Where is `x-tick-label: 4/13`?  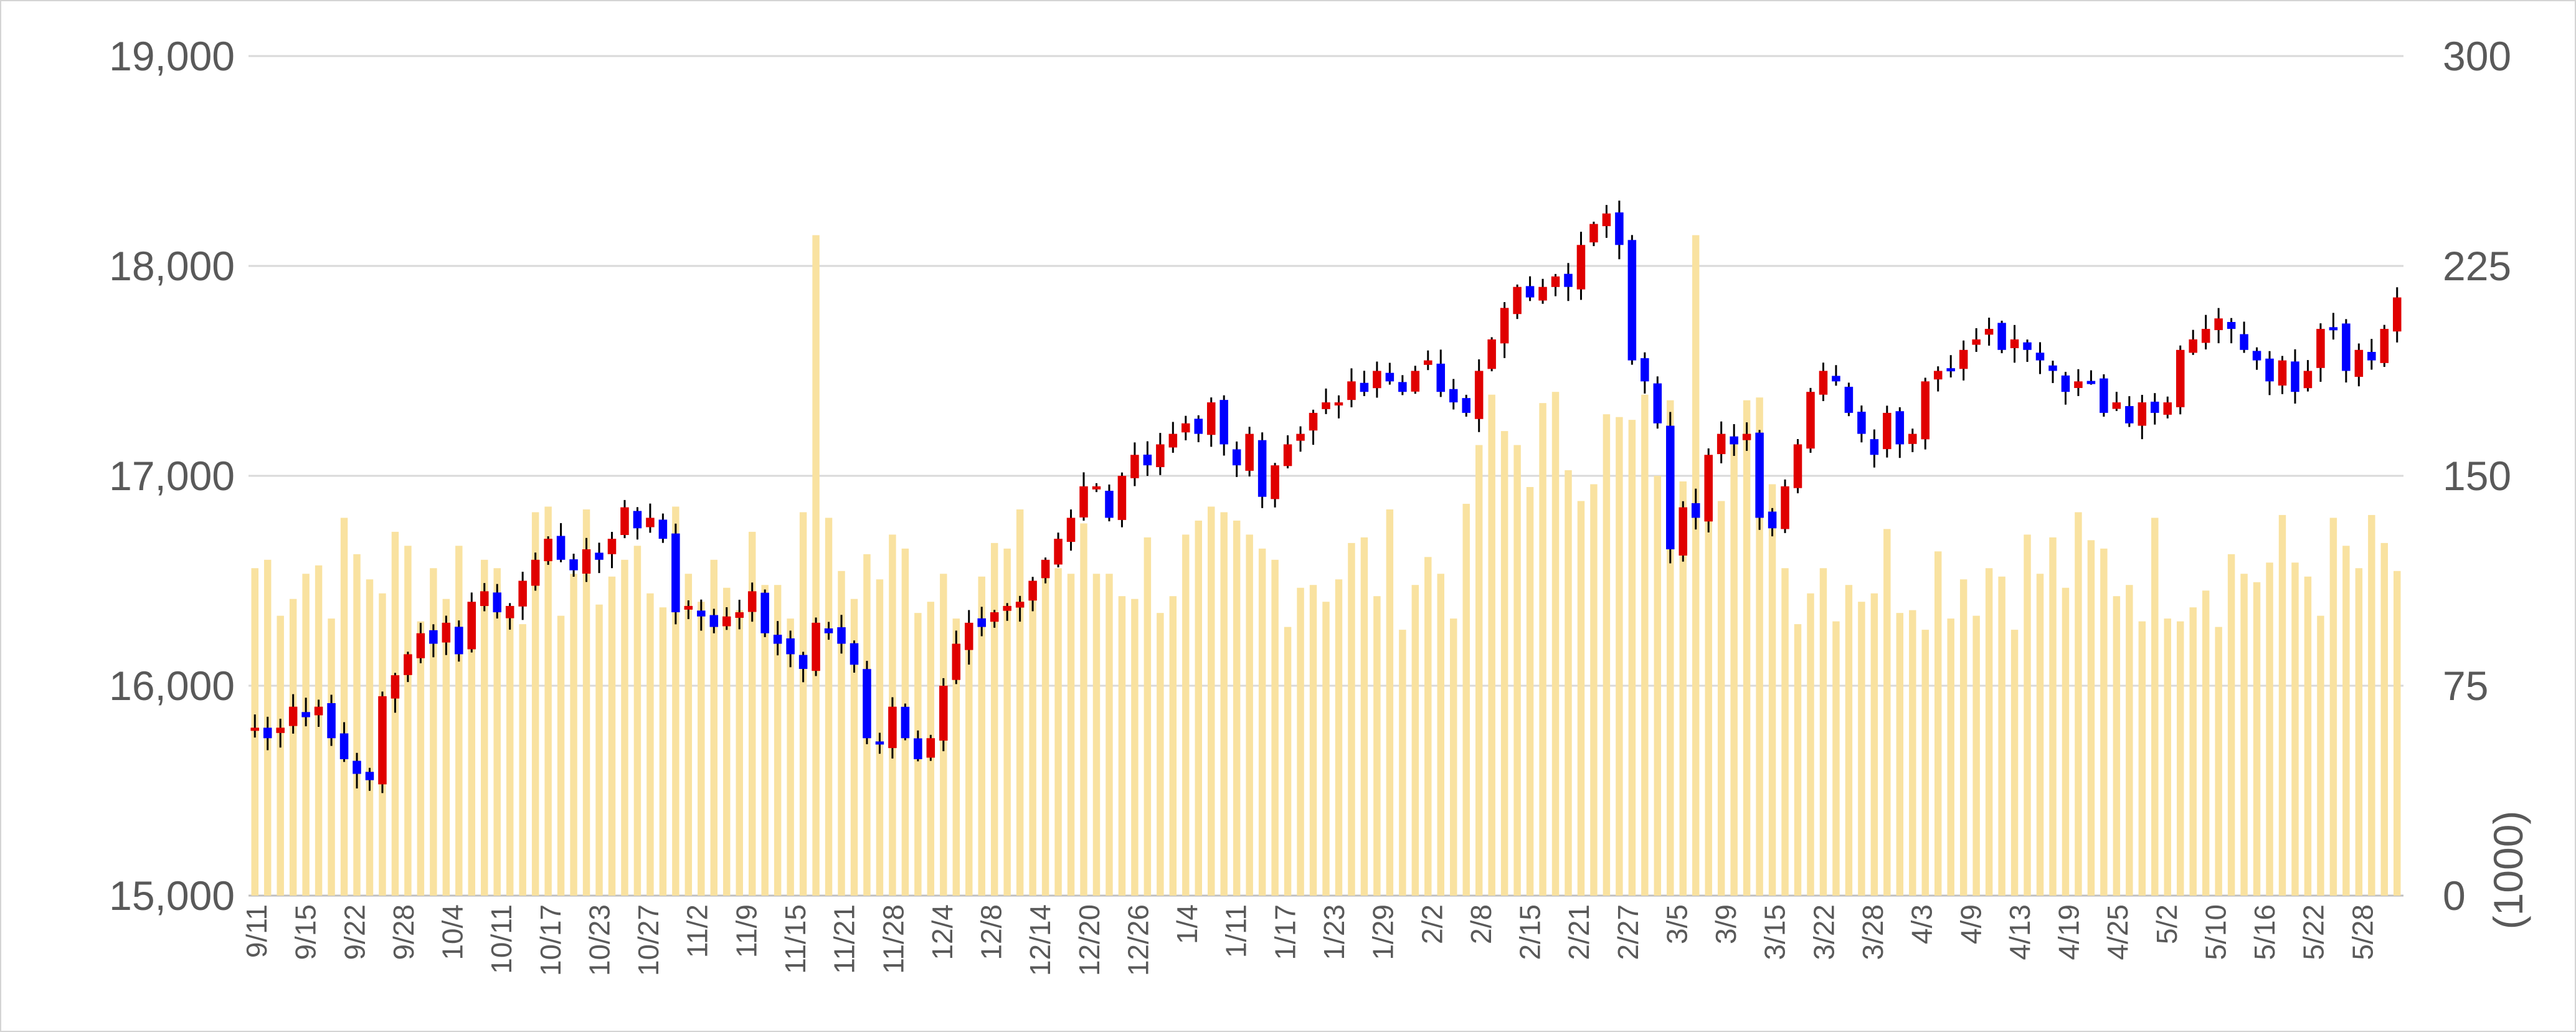 x-tick-label: 4/13 is located at coordinates (2020, 932).